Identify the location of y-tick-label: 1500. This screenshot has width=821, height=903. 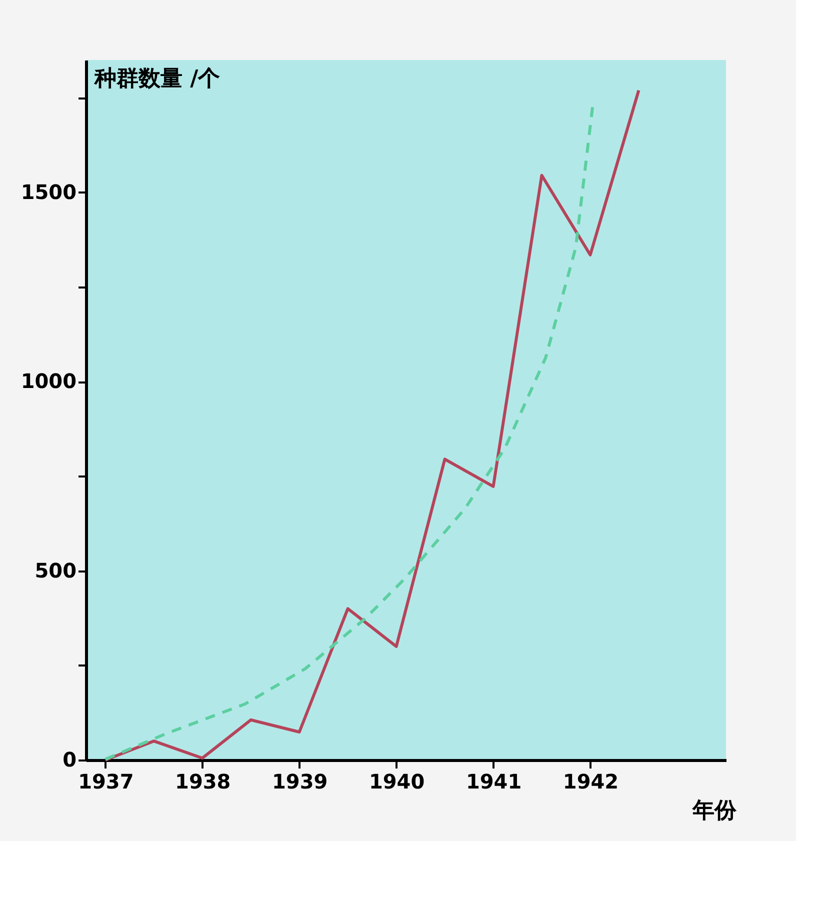
(48, 192).